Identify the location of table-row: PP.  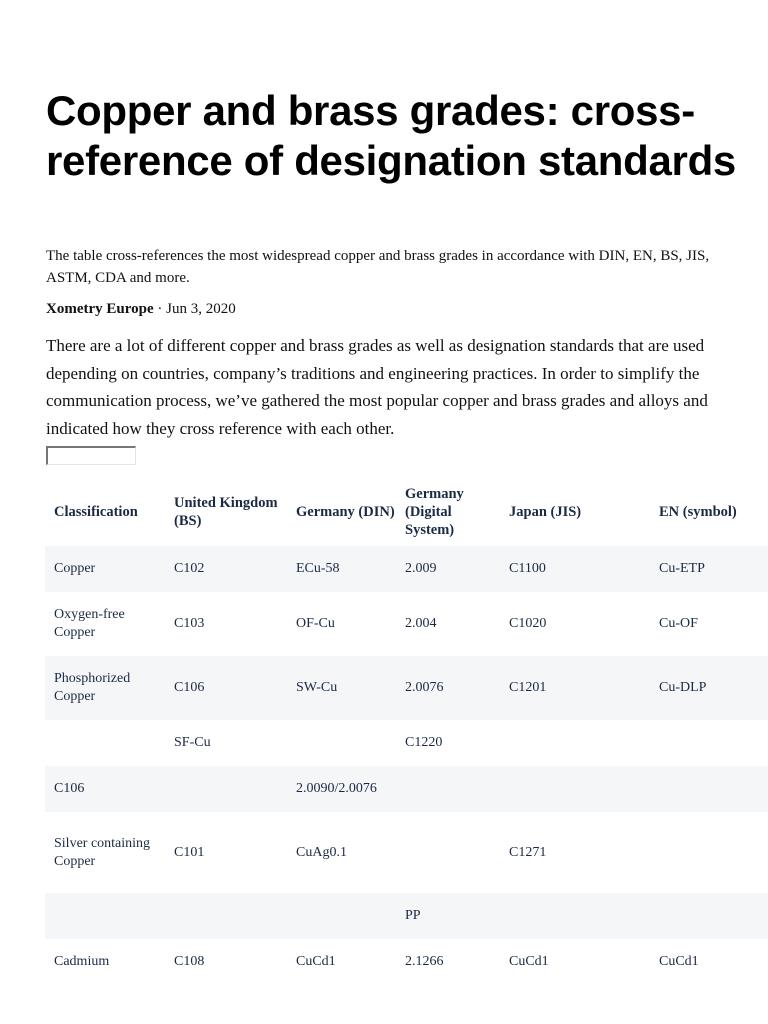
(406, 916).